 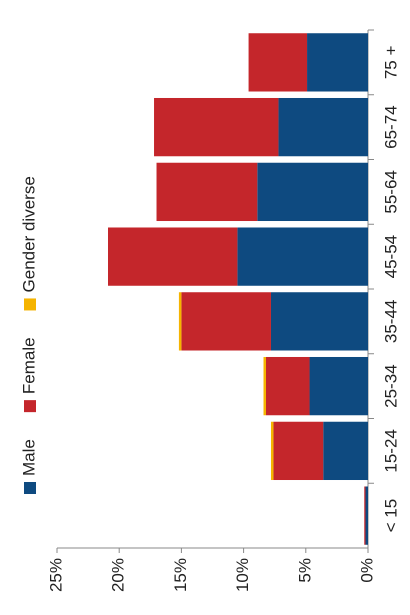 I want to click on y-tick-label: 0%, so click(x=366, y=570).